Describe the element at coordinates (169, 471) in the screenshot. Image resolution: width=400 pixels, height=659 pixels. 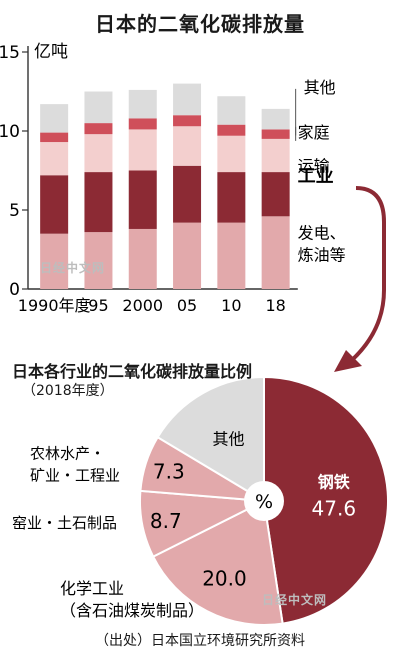
I see `pie-slice-value: 7.3` at that location.